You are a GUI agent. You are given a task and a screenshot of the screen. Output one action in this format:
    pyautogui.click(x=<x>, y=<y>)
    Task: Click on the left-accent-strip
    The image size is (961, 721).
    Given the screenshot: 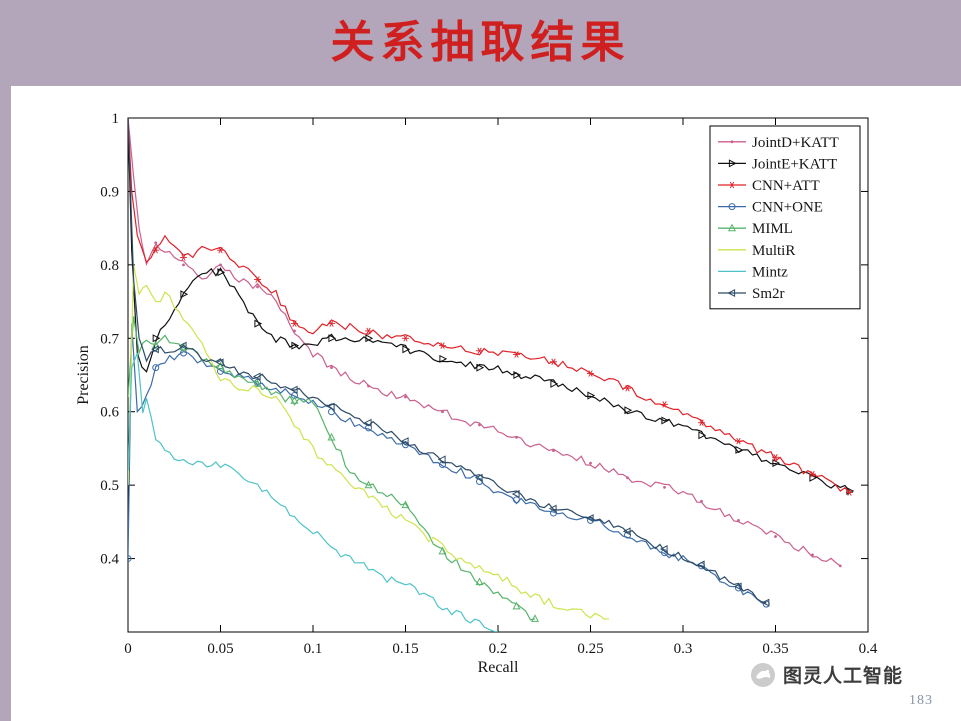 What is the action you would take?
    pyautogui.click(x=5, y=403)
    